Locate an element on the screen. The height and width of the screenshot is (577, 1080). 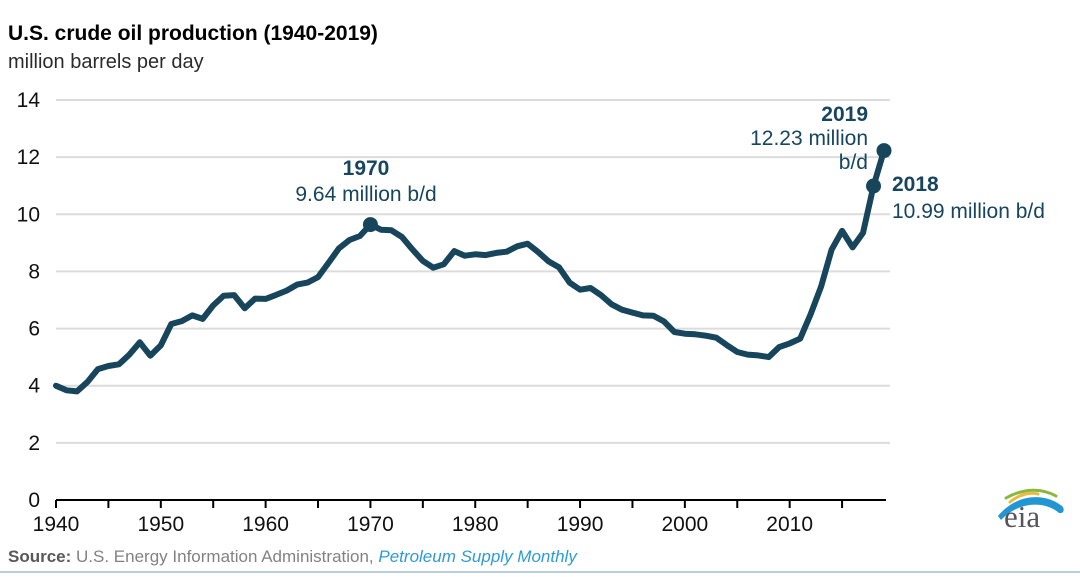
eia-logo: eia is located at coordinates (1031, 511).